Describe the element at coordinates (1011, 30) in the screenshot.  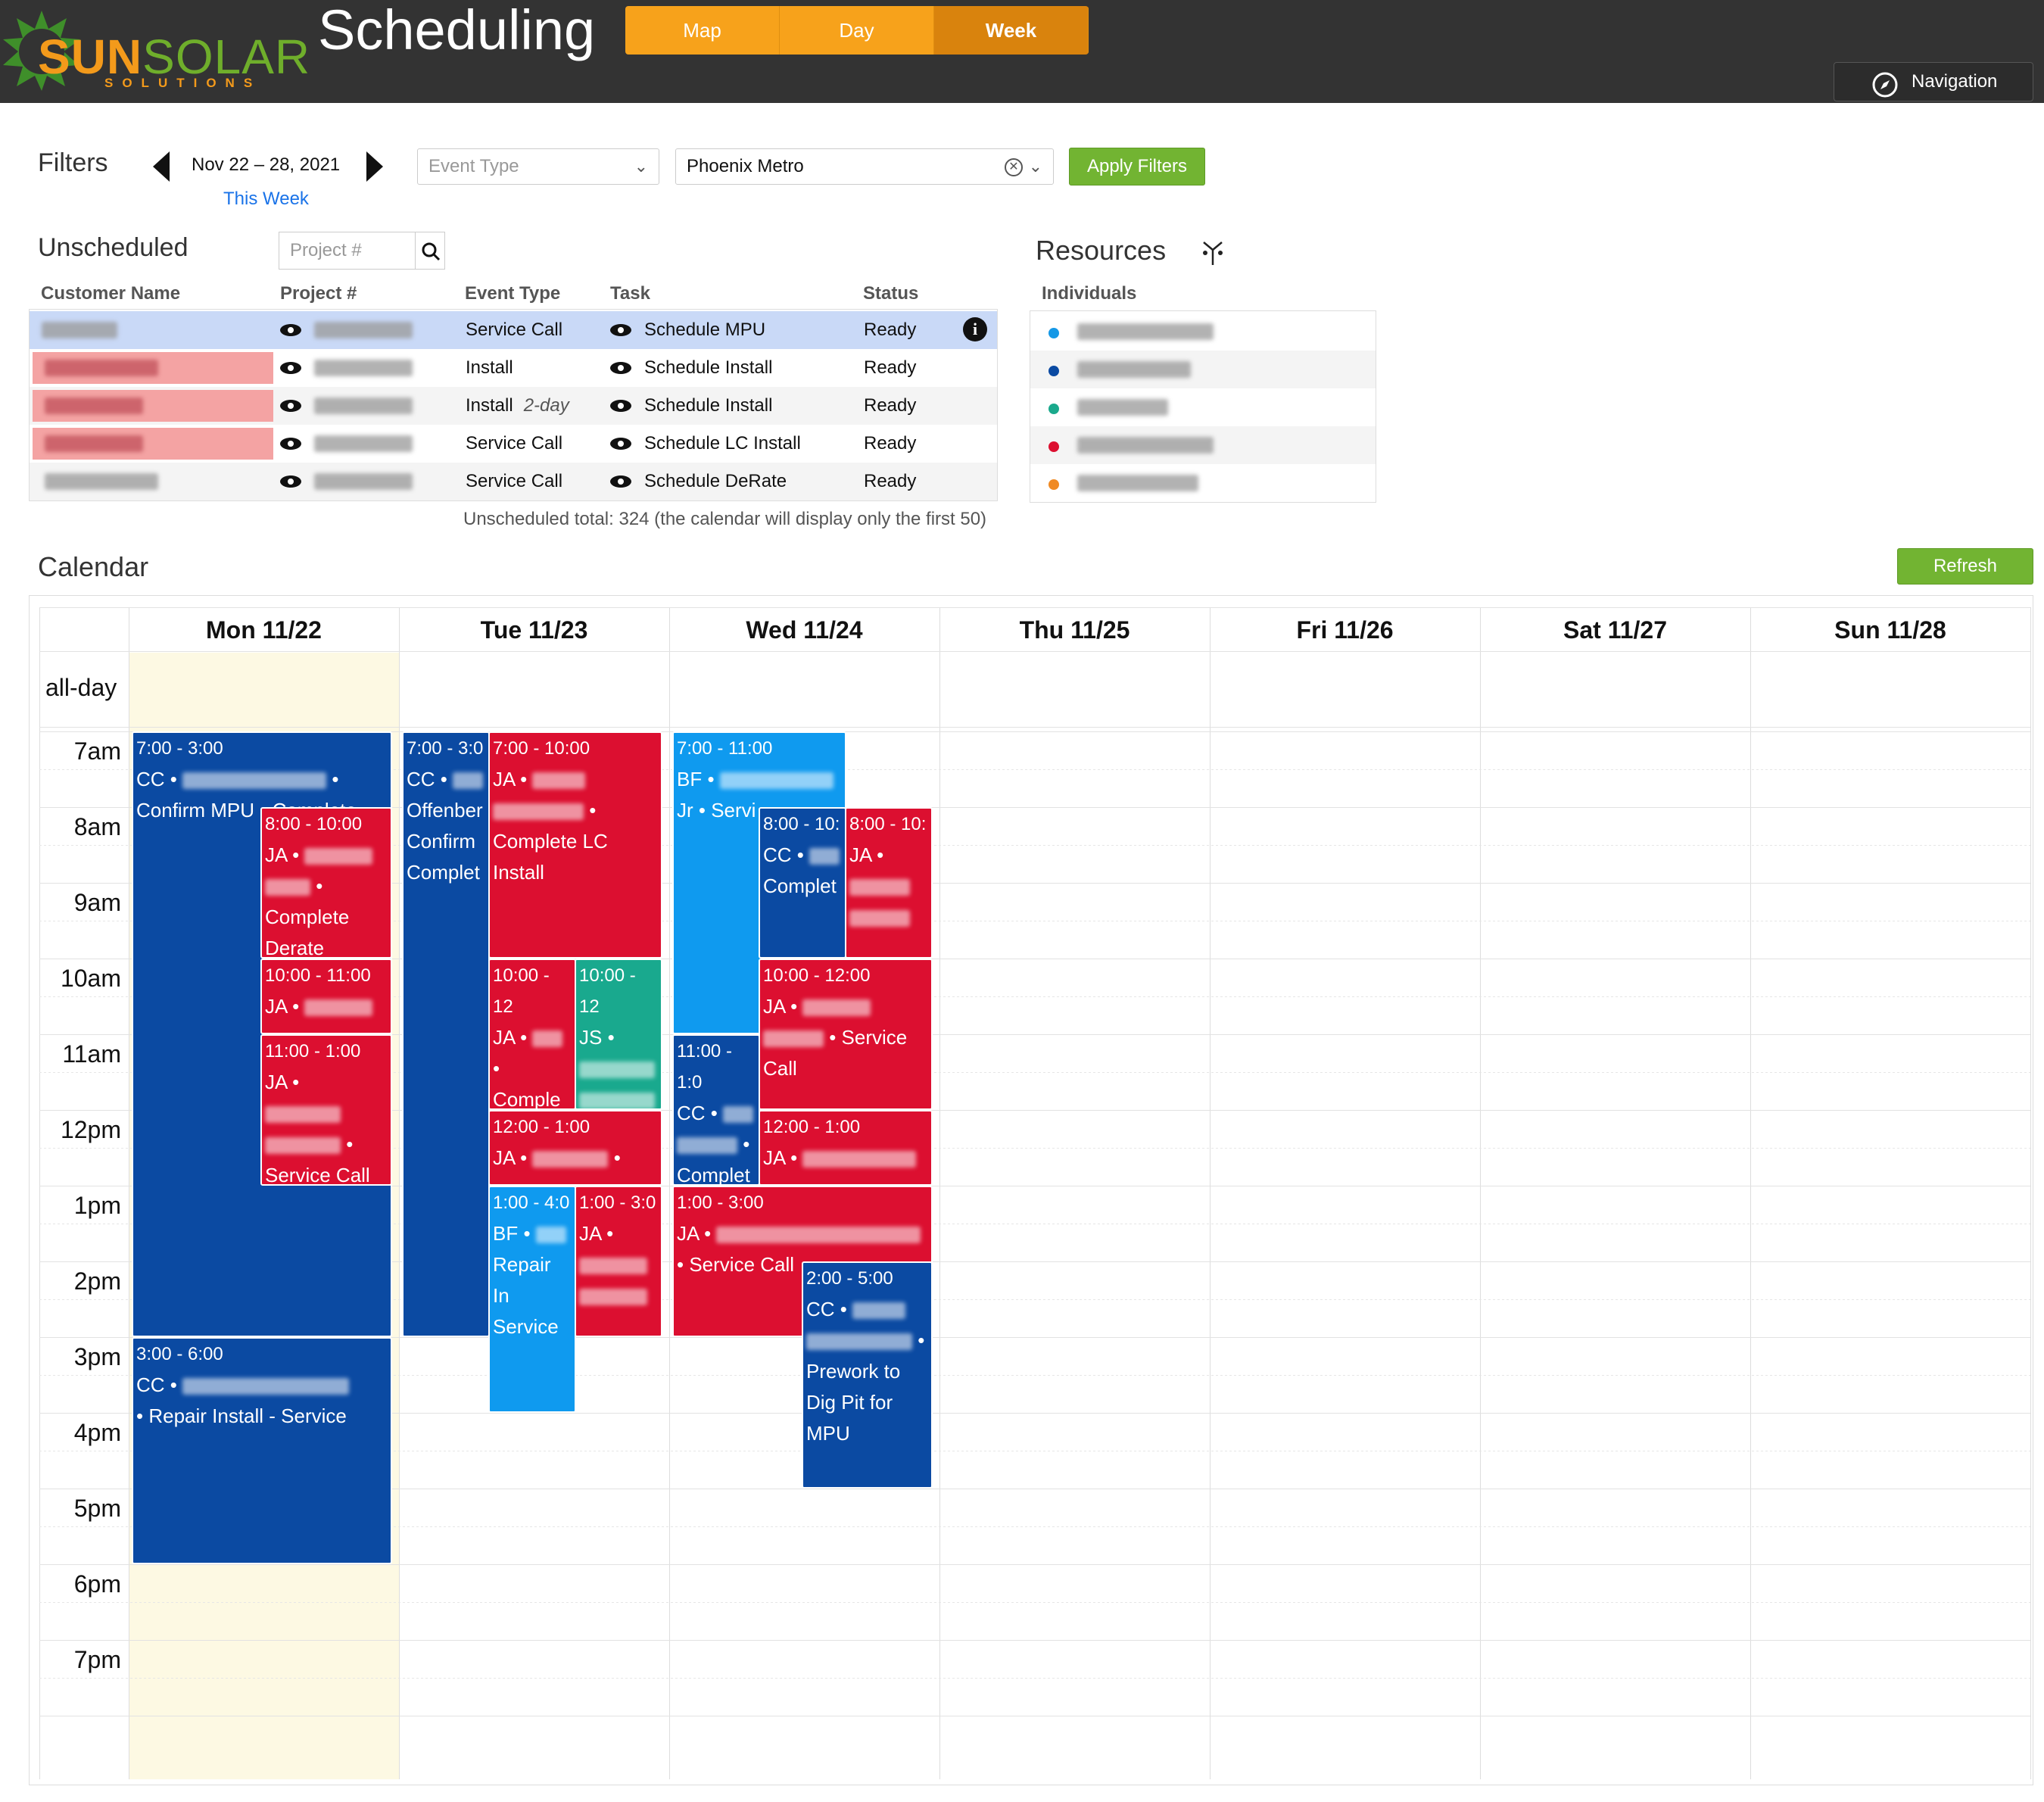
I see `tab-week: Week` at that location.